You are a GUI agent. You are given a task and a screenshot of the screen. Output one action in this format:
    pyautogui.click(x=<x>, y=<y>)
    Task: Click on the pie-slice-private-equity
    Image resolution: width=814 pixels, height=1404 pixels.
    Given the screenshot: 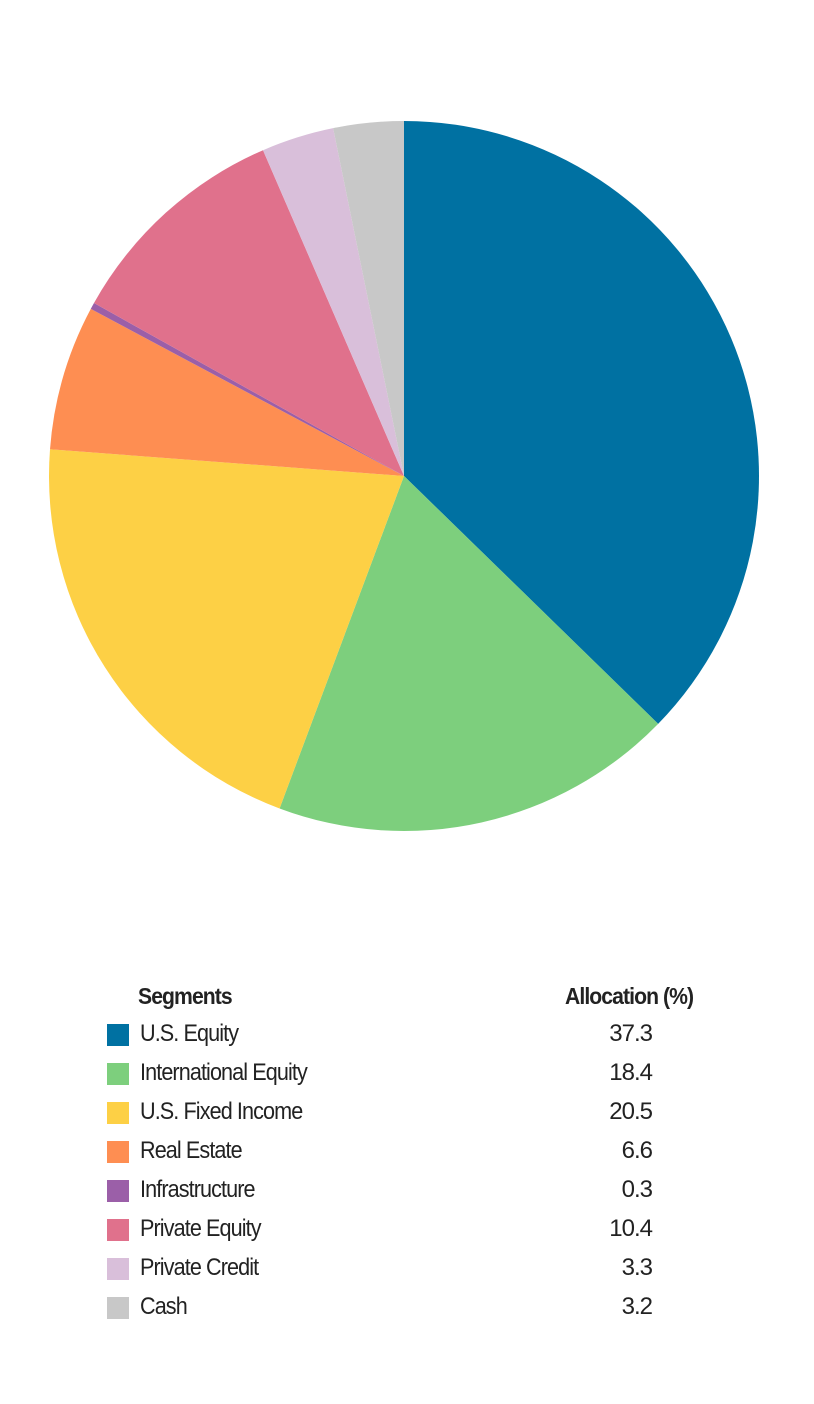 What is the action you would take?
    pyautogui.click(x=249, y=313)
    